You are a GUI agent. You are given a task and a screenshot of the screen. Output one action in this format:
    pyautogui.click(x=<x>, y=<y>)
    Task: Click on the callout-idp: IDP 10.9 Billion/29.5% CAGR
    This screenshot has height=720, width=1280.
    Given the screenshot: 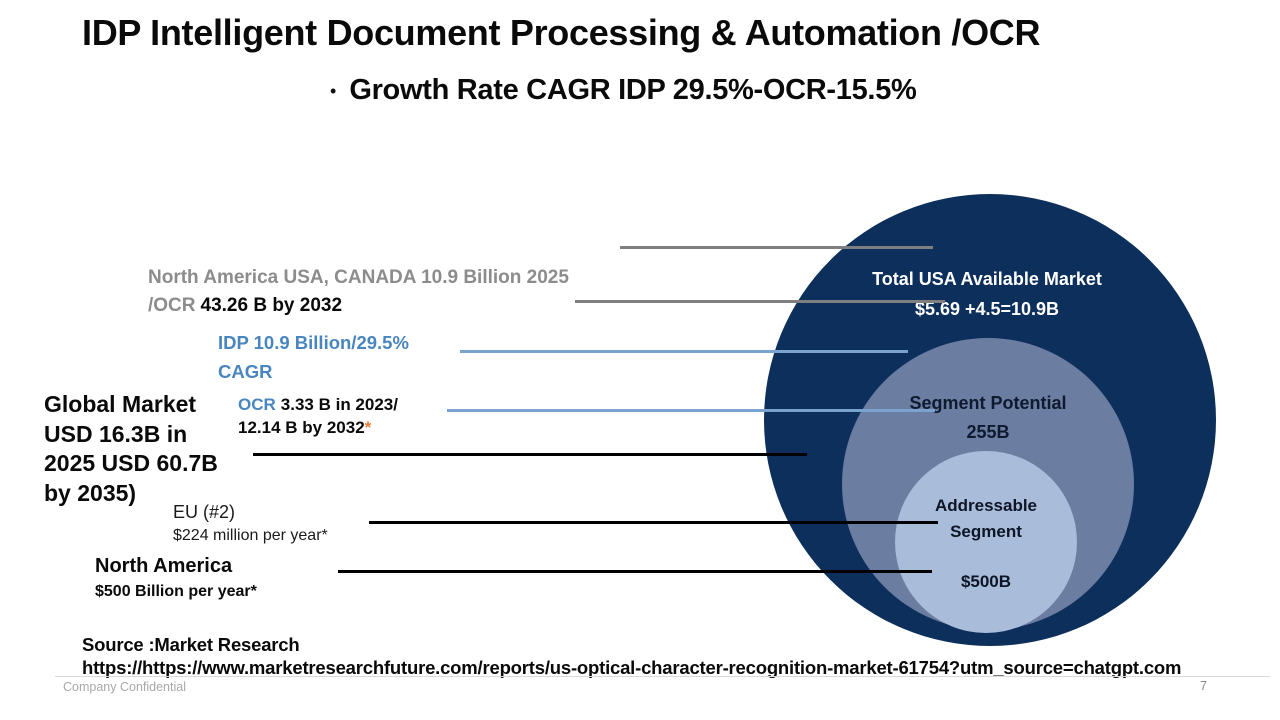 What is the action you would take?
    pyautogui.click(x=348, y=357)
    